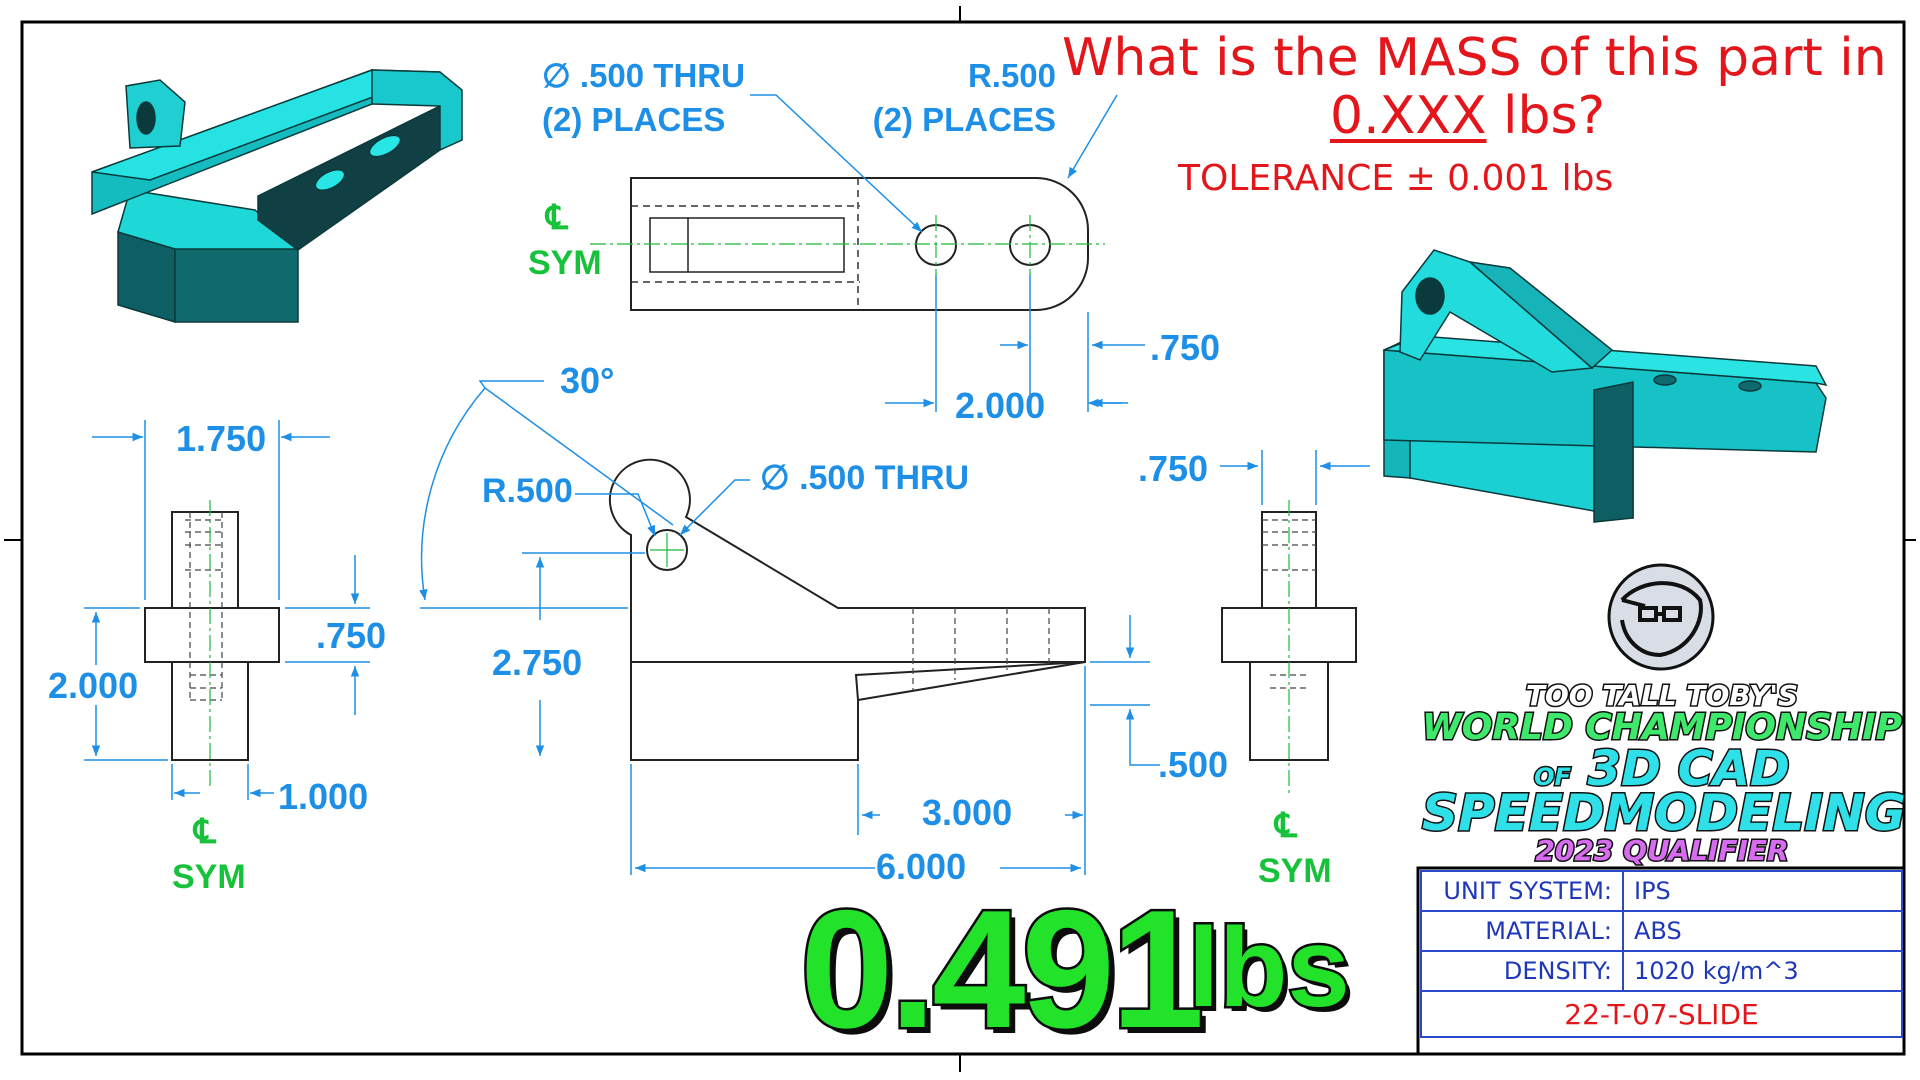 The height and width of the screenshot is (1080, 1920). I want to click on title-block-row: DENSITY: 1020 kg/m^3, so click(1661, 971).